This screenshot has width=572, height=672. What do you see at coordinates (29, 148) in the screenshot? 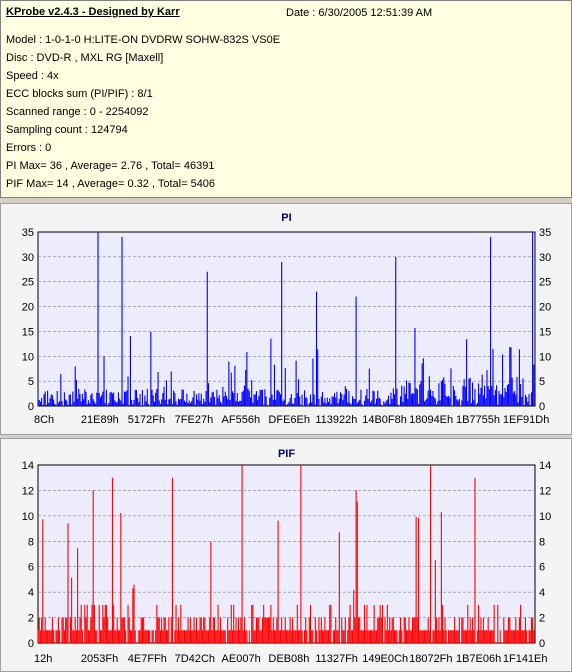
I see `errors-line: Errors : 0` at bounding box center [29, 148].